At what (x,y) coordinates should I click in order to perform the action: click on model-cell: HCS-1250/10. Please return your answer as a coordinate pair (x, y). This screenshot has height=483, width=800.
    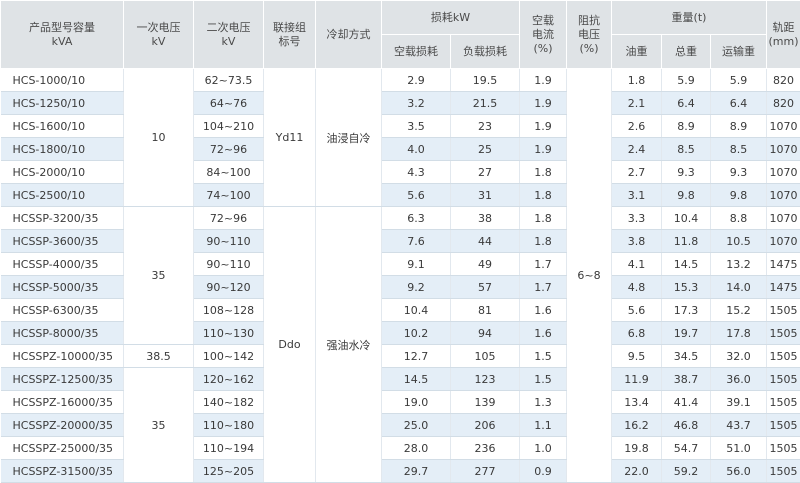
    Looking at the image, I should click on (62, 103).